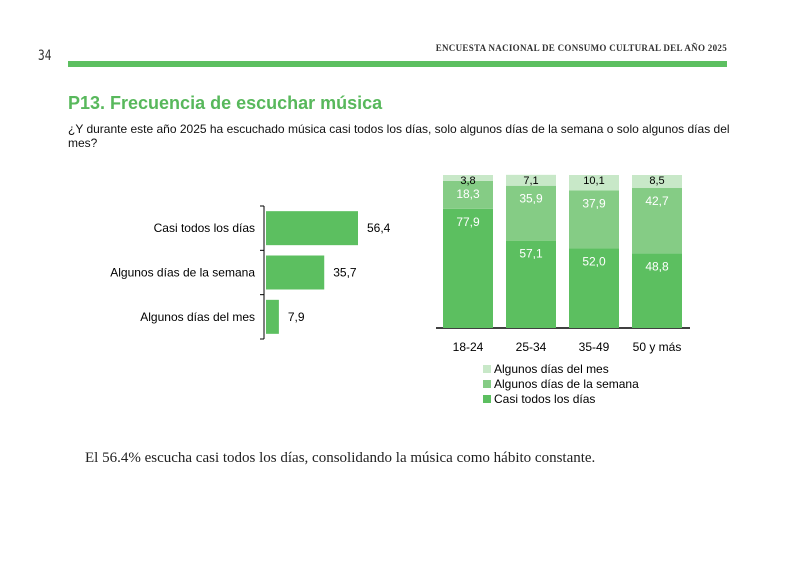  I want to click on segment-label: 18,3, so click(468, 194).